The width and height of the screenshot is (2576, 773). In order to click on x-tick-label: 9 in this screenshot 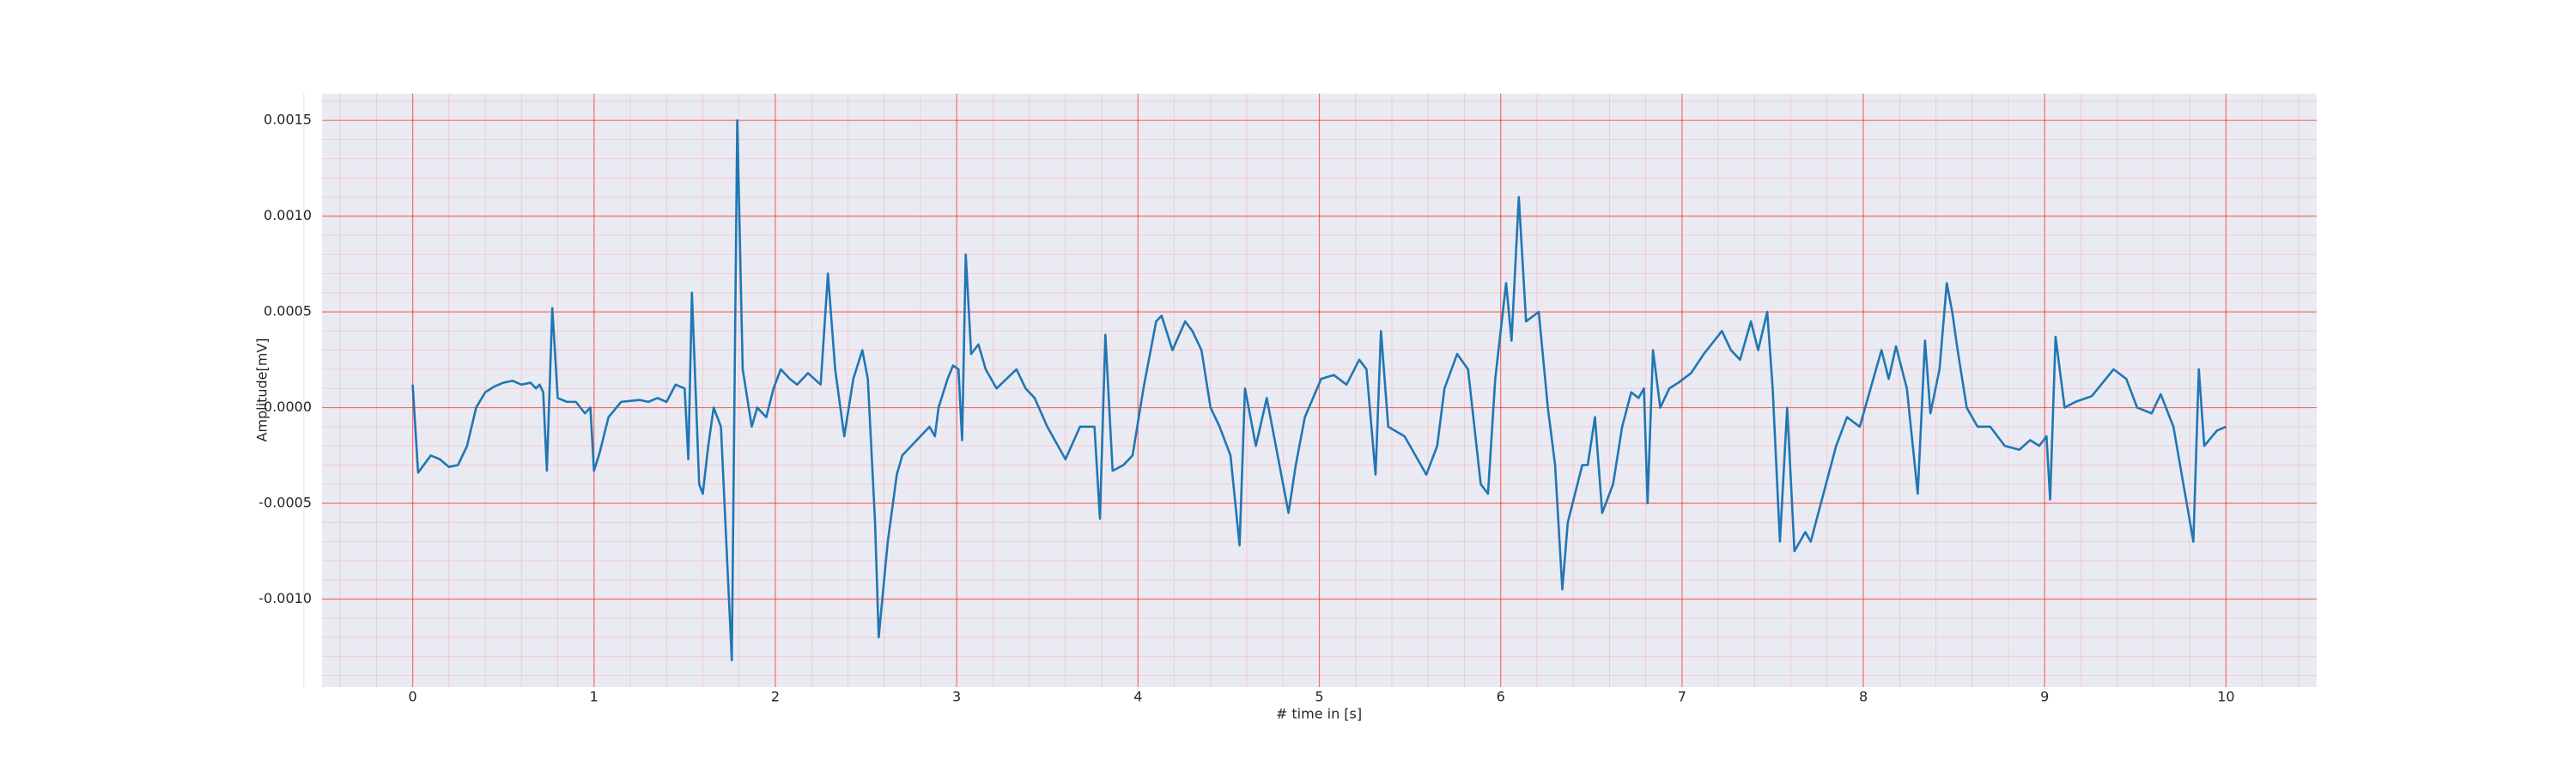, I will do `click(2045, 697)`.